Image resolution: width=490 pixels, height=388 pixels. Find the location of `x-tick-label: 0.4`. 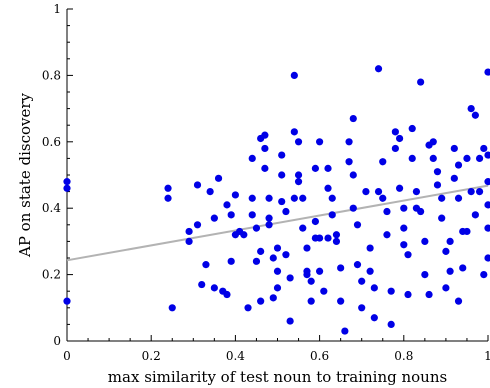

x-tick-label: 0.4 is located at coordinates (235, 356).